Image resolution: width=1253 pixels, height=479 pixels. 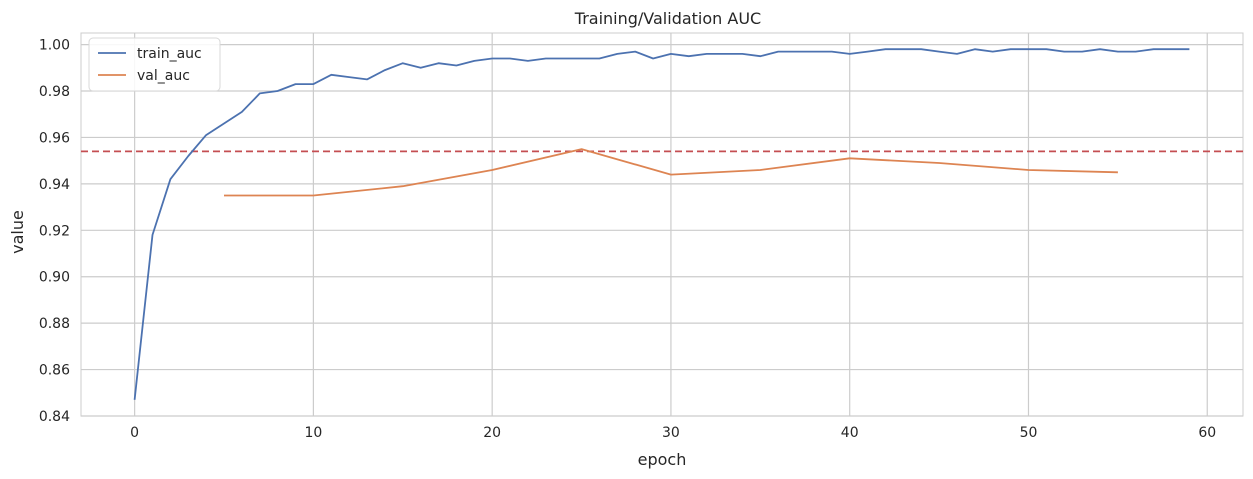 What do you see at coordinates (667, 18) in the screenshot?
I see `chart-title: Training/Validation AUC` at bounding box center [667, 18].